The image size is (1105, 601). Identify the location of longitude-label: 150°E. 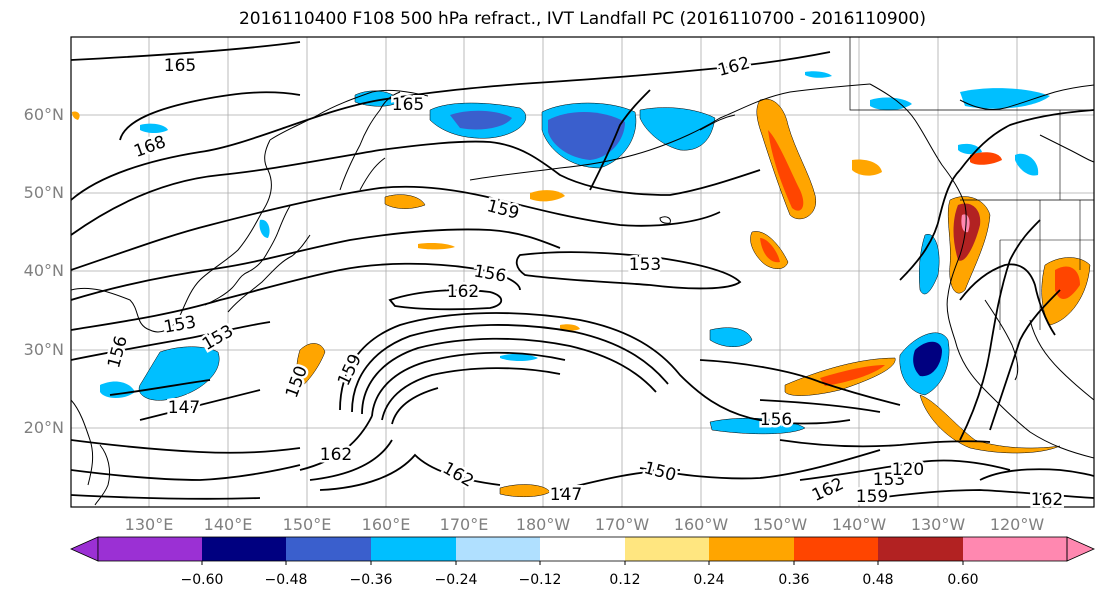
(307, 524).